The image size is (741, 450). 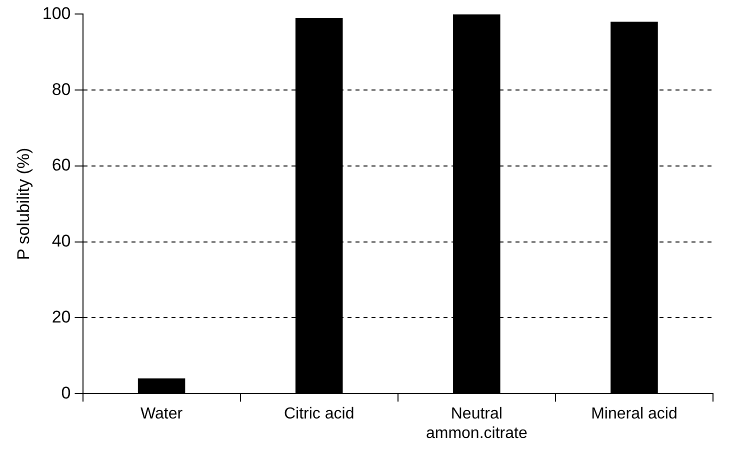 What do you see at coordinates (56, 13) in the screenshot?
I see `y-tick-label: 100` at bounding box center [56, 13].